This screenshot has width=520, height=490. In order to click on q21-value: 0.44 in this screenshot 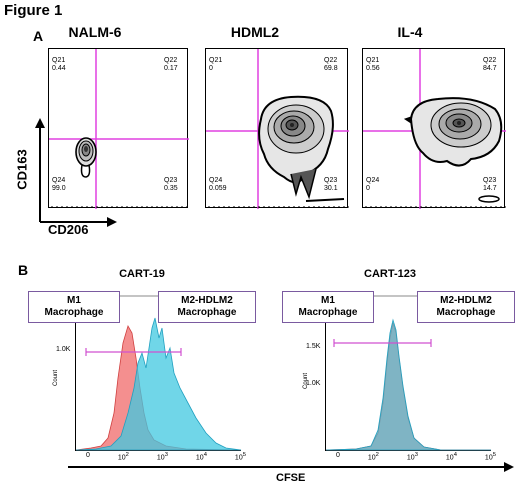, I will do `click(59, 68)`.